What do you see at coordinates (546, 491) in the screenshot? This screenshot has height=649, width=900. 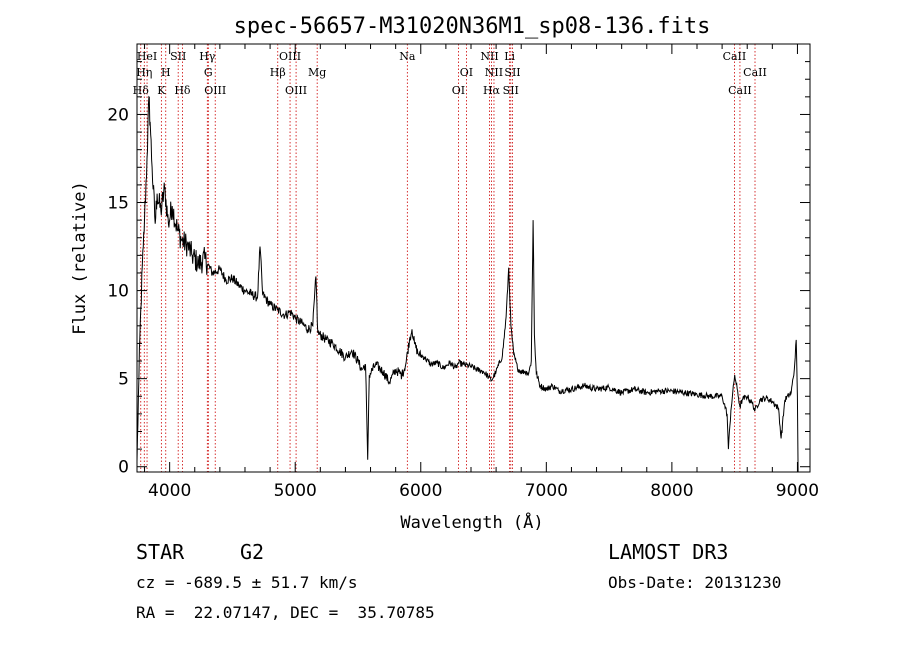 I see `x-tick-label-7000: 7000` at bounding box center [546, 491].